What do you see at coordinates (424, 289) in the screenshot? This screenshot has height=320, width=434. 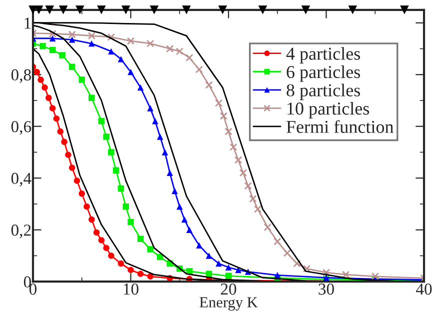 I see `x-tick-label: 40` at bounding box center [424, 289].